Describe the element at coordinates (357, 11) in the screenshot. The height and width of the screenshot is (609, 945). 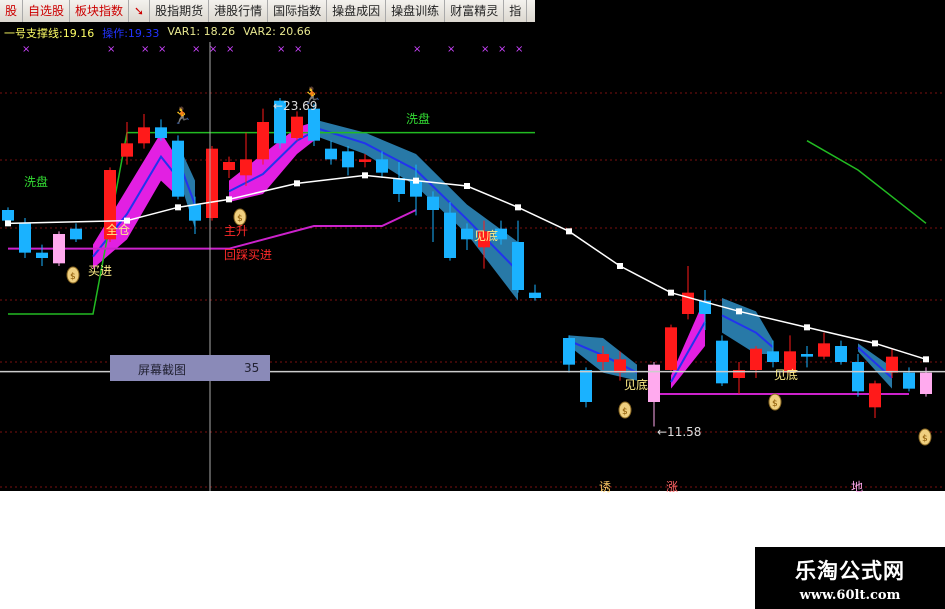
I see `toolbar-item: 操盘成因` at that location.